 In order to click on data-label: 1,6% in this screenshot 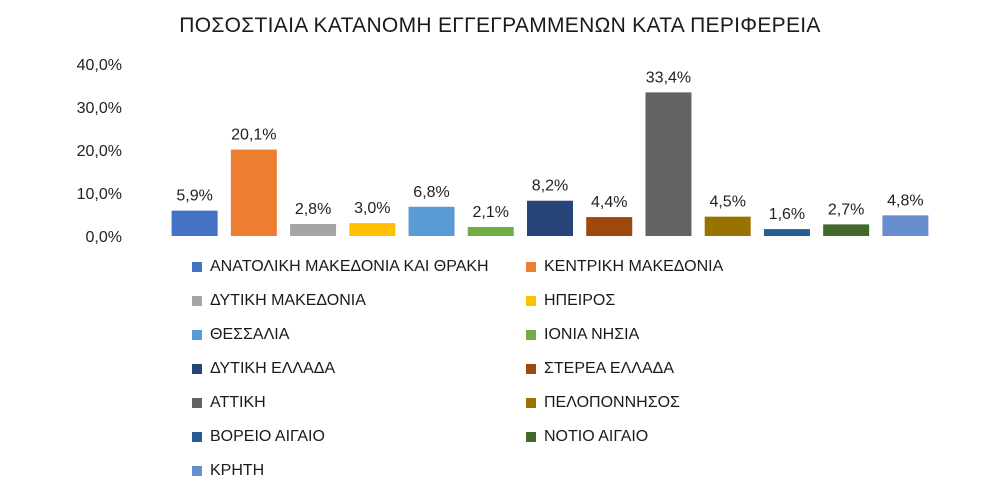, I will do `click(787, 214)`.